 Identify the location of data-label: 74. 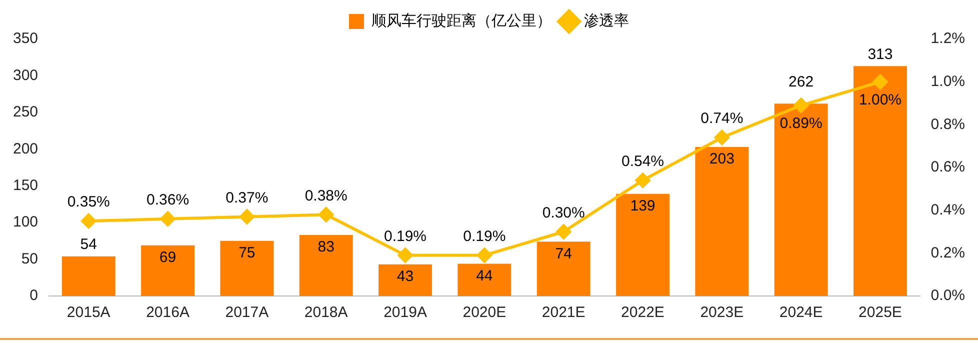
(563, 253).